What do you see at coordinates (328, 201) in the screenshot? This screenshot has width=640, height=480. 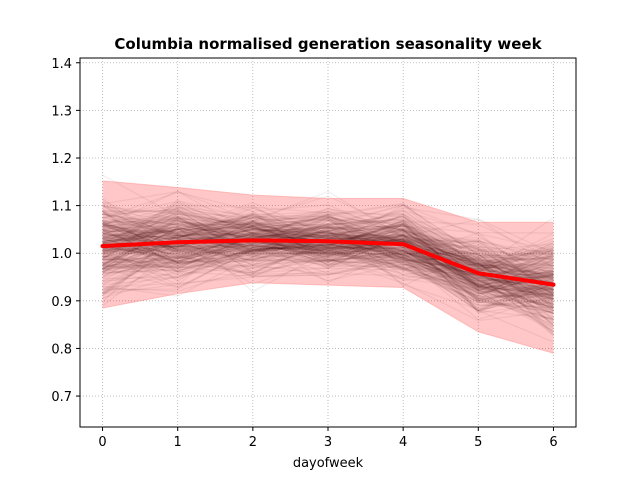 I see `band-upper-line` at bounding box center [328, 201].